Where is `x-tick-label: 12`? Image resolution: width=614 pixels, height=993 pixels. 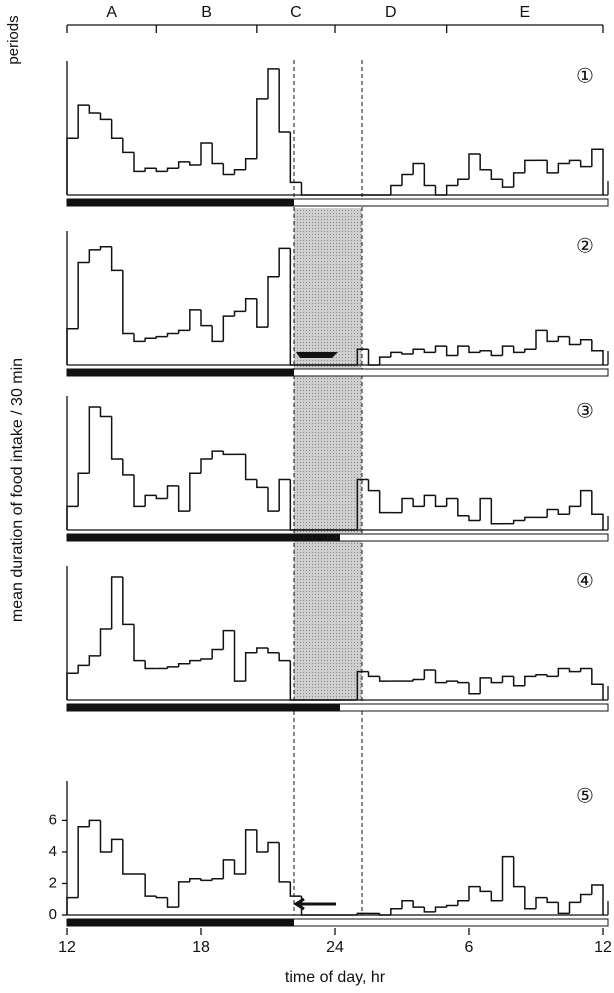 x-tick-label: 12 is located at coordinates (67, 947).